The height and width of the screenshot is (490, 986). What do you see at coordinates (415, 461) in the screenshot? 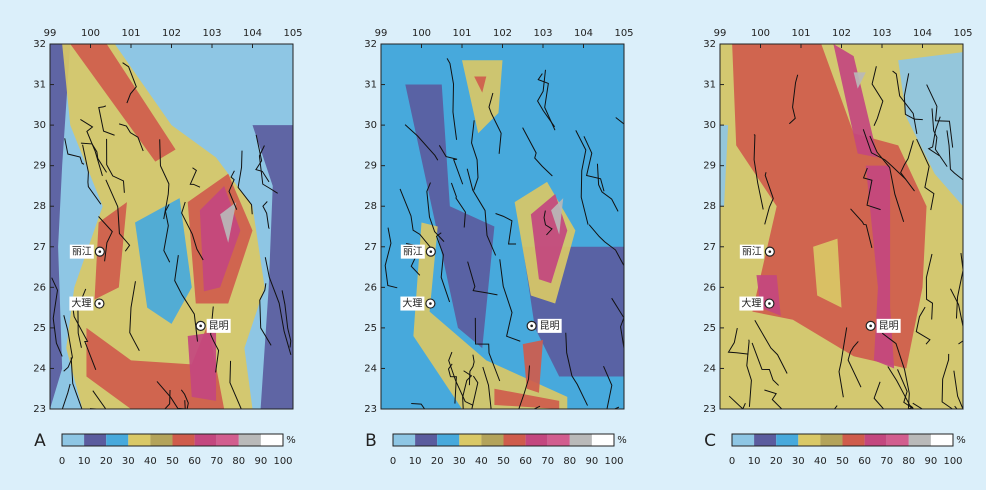
I see `colorbar-tick-label: 10` at bounding box center [415, 461].